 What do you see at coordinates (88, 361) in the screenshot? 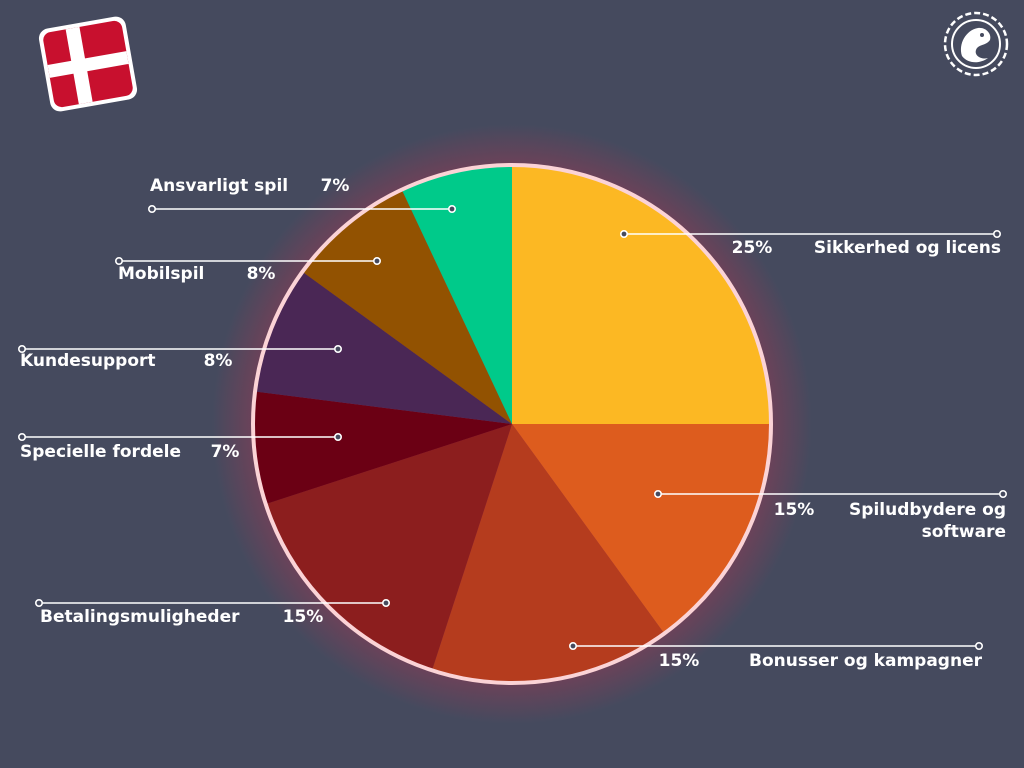
I see `slice-category-label: Kundesupport` at bounding box center [88, 361].